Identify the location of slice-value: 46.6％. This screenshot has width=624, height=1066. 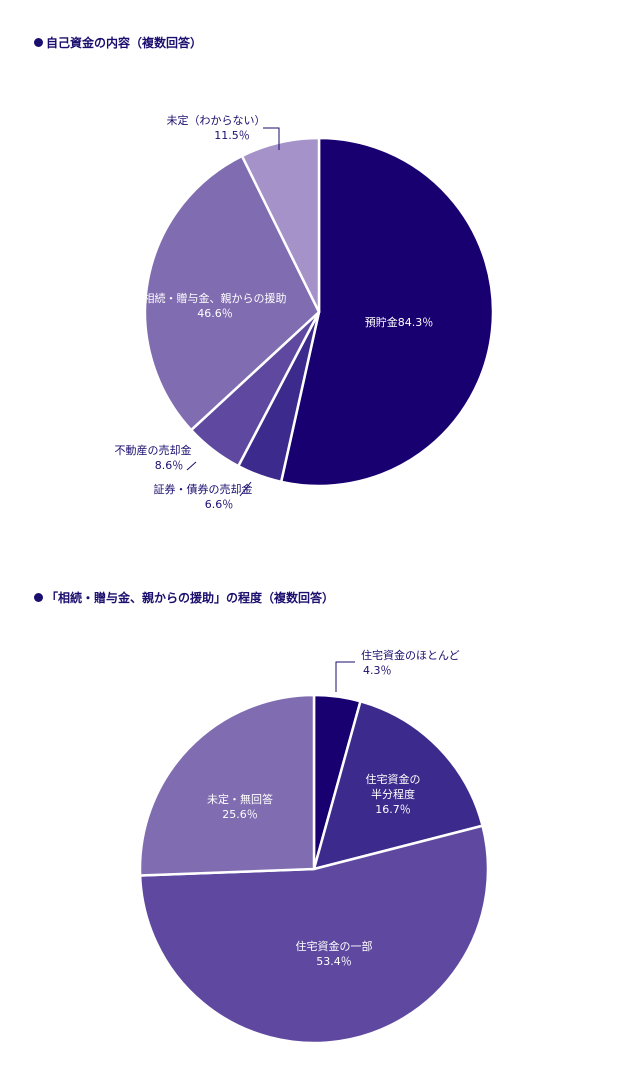
(215, 313).